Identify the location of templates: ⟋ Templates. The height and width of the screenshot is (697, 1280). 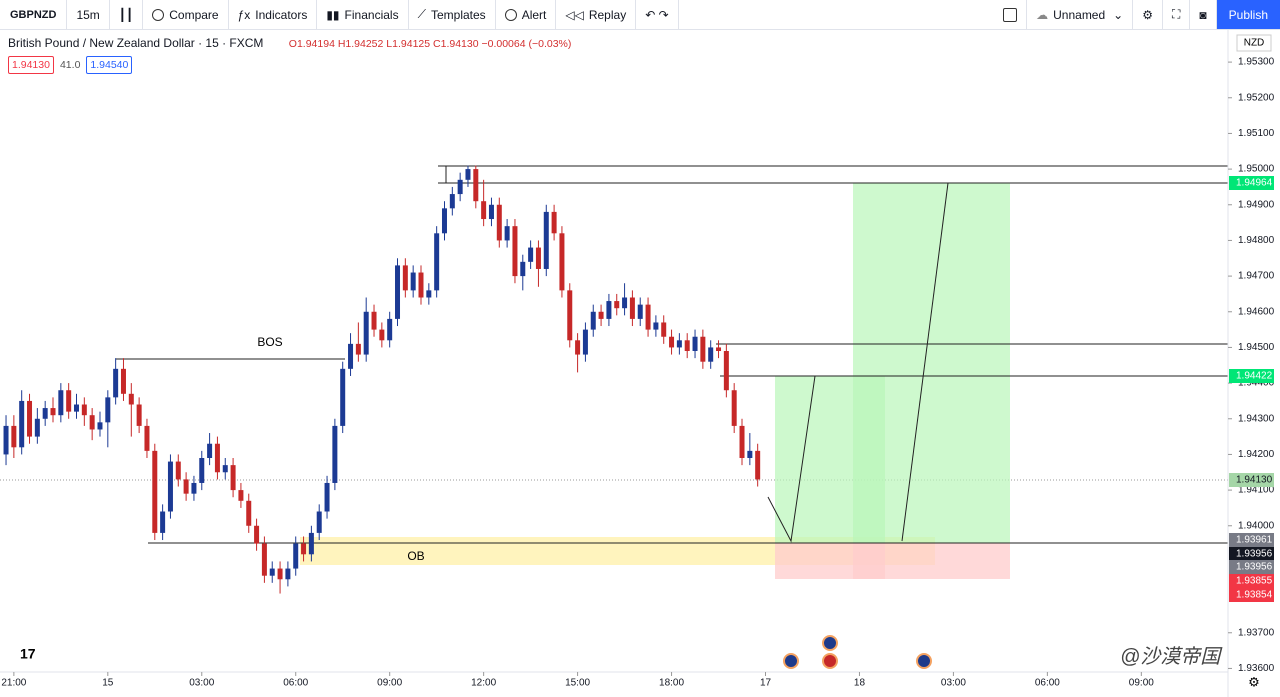
(452, 14).